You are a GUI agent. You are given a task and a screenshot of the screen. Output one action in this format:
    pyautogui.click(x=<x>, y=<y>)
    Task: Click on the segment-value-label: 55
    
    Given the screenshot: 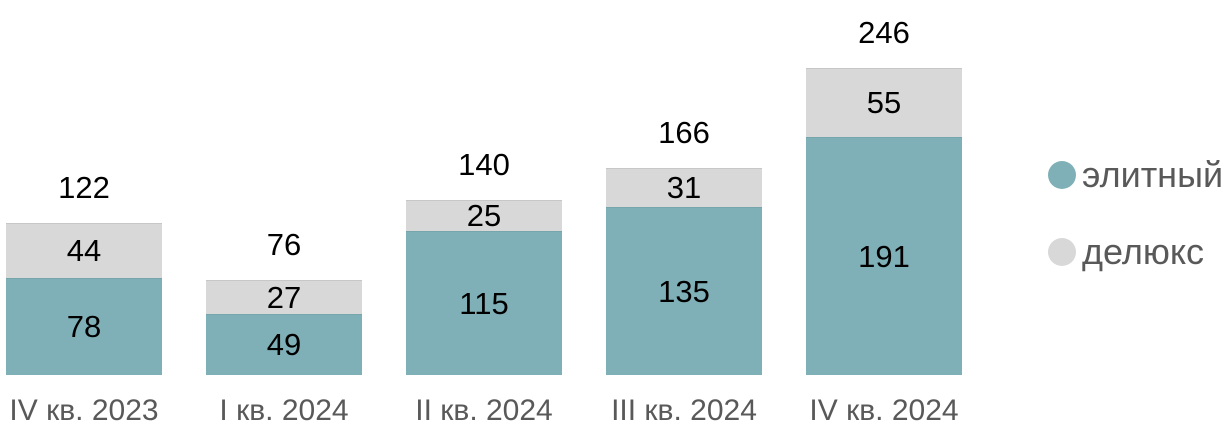 What is the action you would take?
    pyautogui.click(x=884, y=102)
    